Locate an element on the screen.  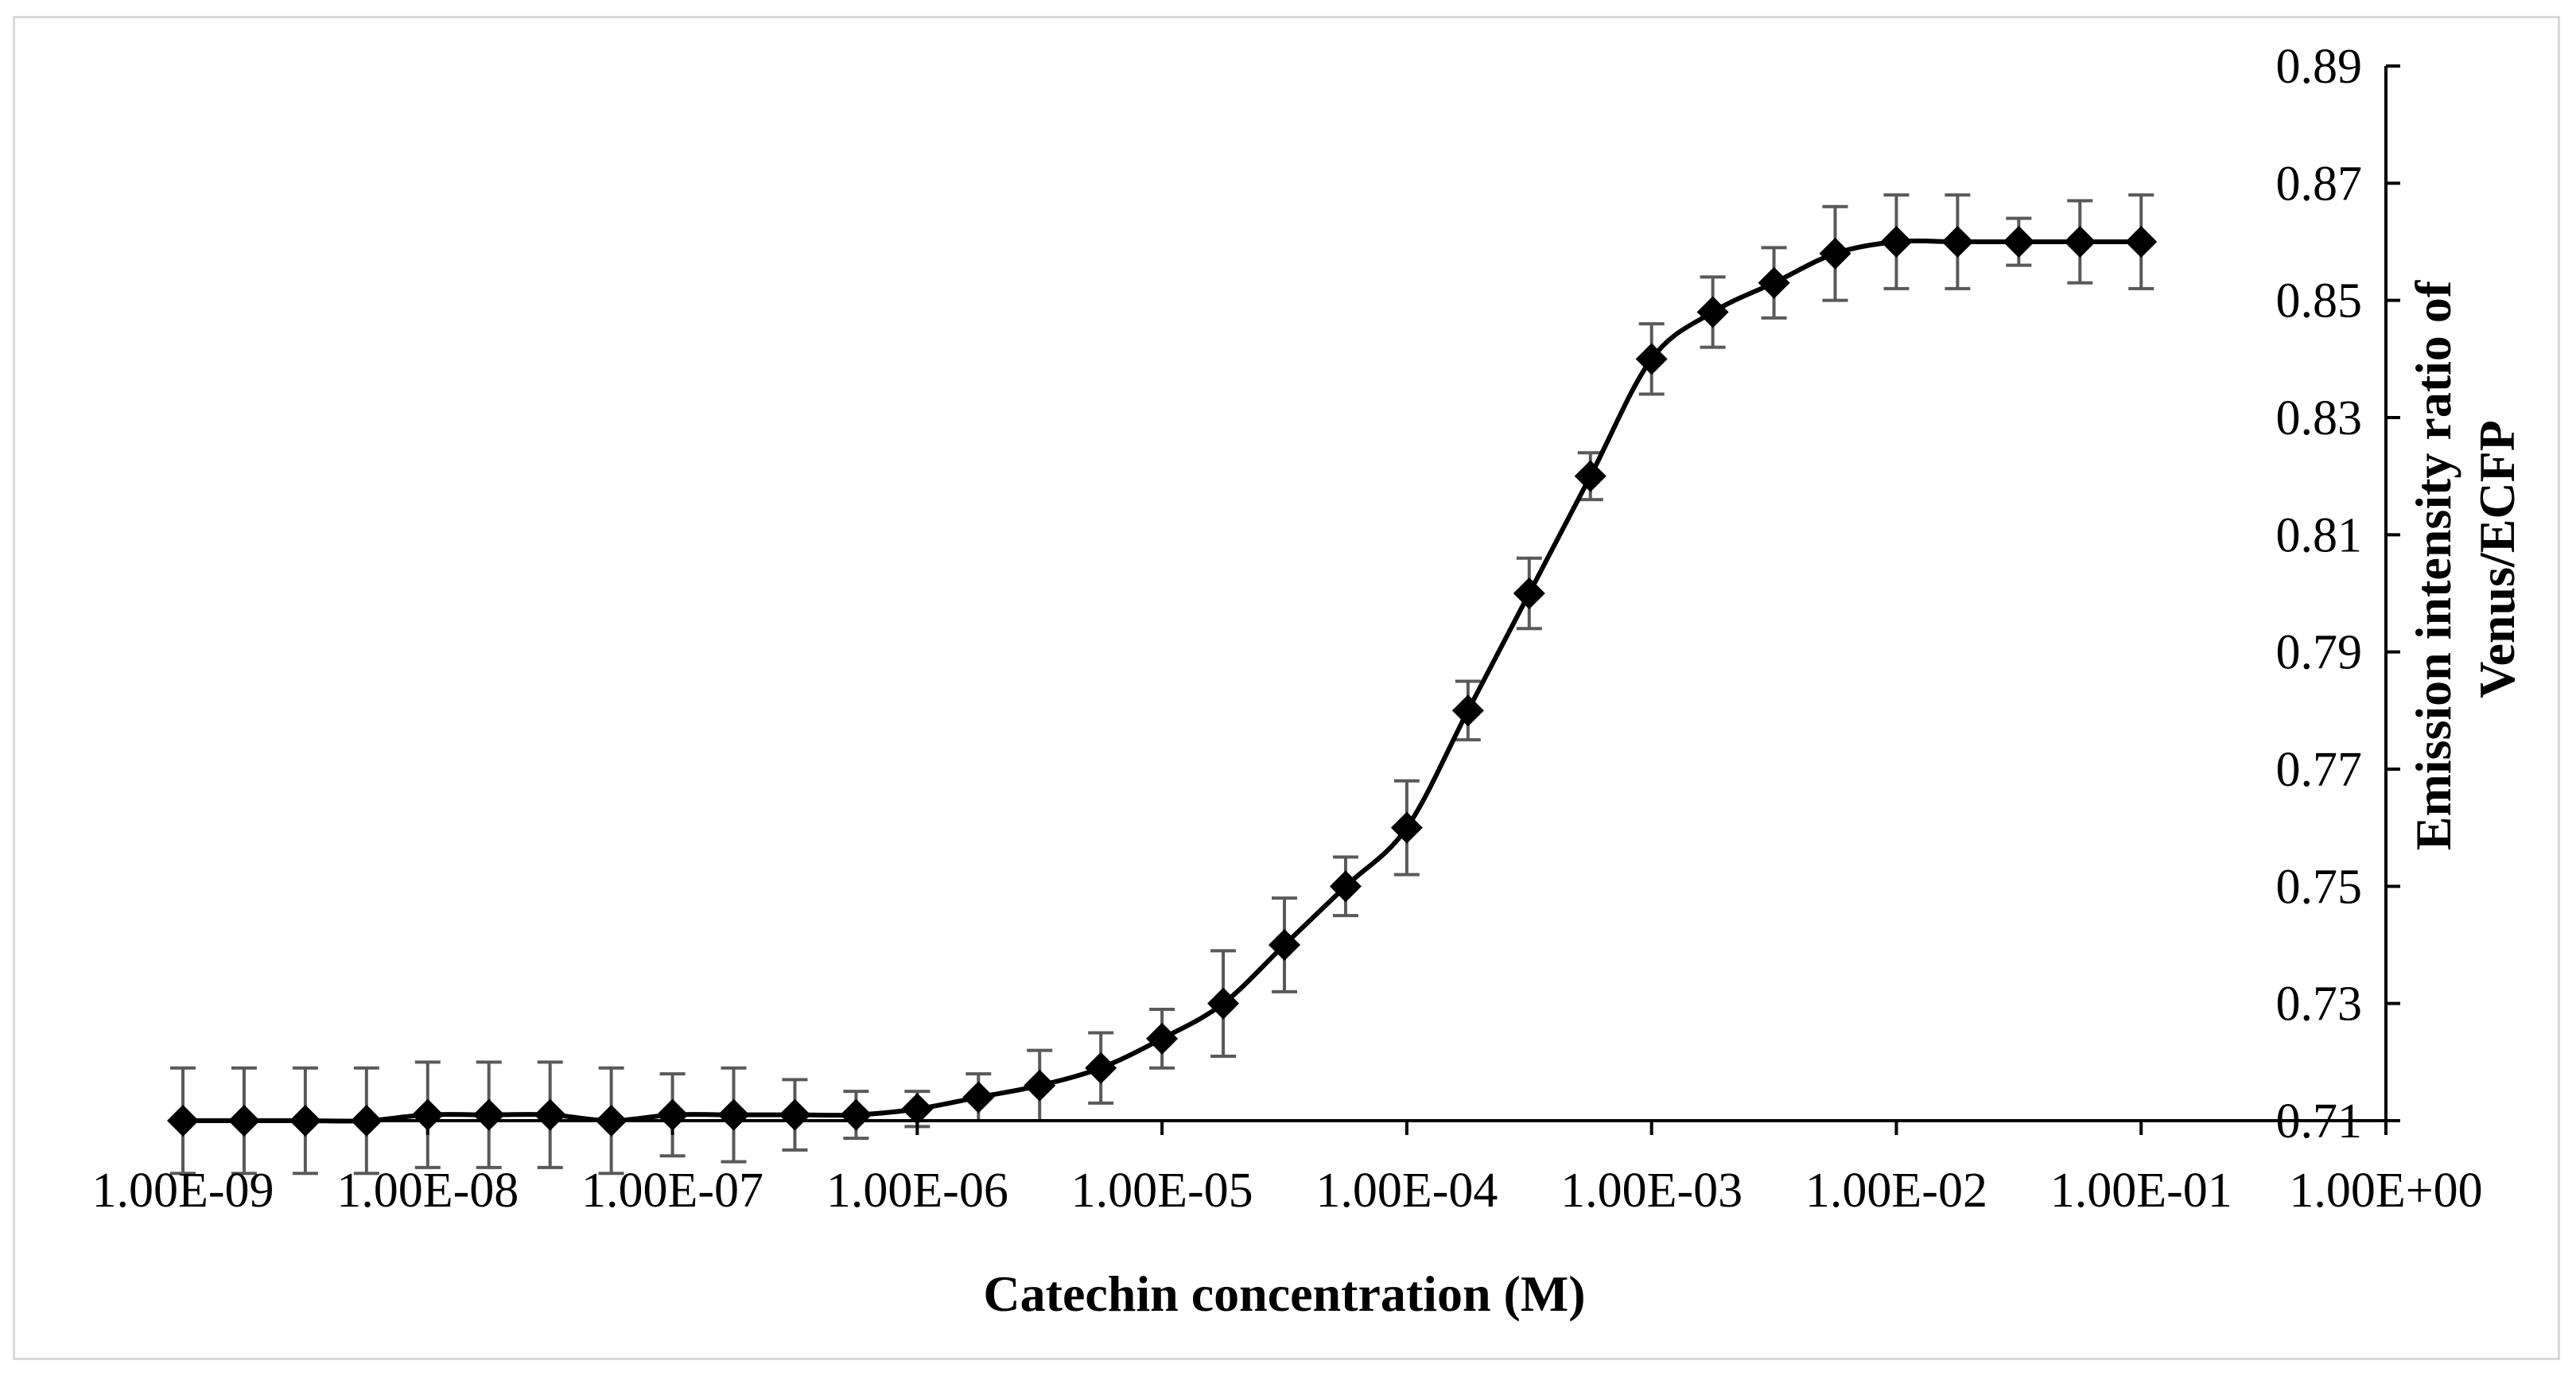
x-tick-label: 1.00E-07 is located at coordinates (672, 1191).